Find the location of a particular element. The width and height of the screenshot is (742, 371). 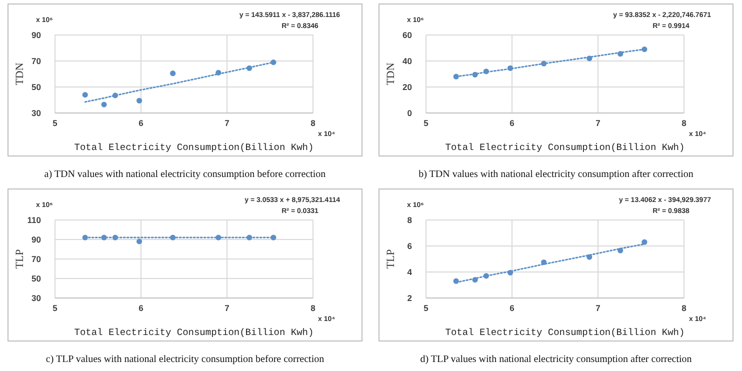

text: c) TLP values with national electricity consumption before correction is located at coordinates (185, 359).